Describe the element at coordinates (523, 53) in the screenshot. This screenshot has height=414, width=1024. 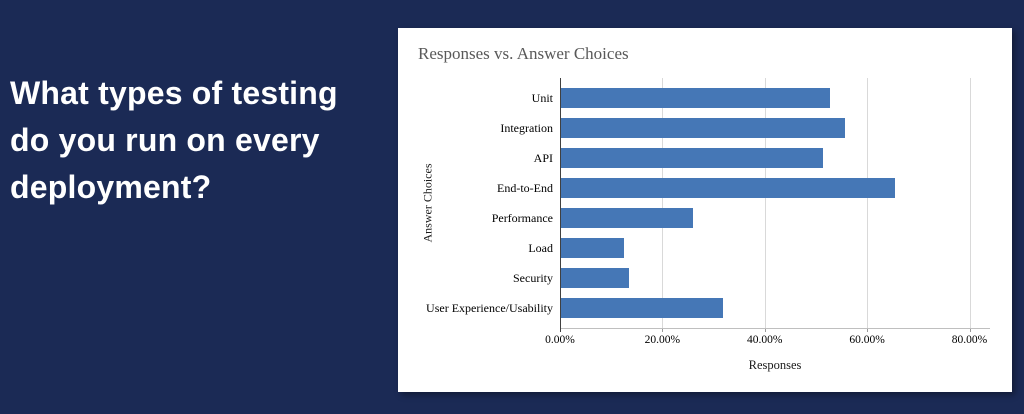
I see `chart-title: Responses vs. Answer Choices` at that location.